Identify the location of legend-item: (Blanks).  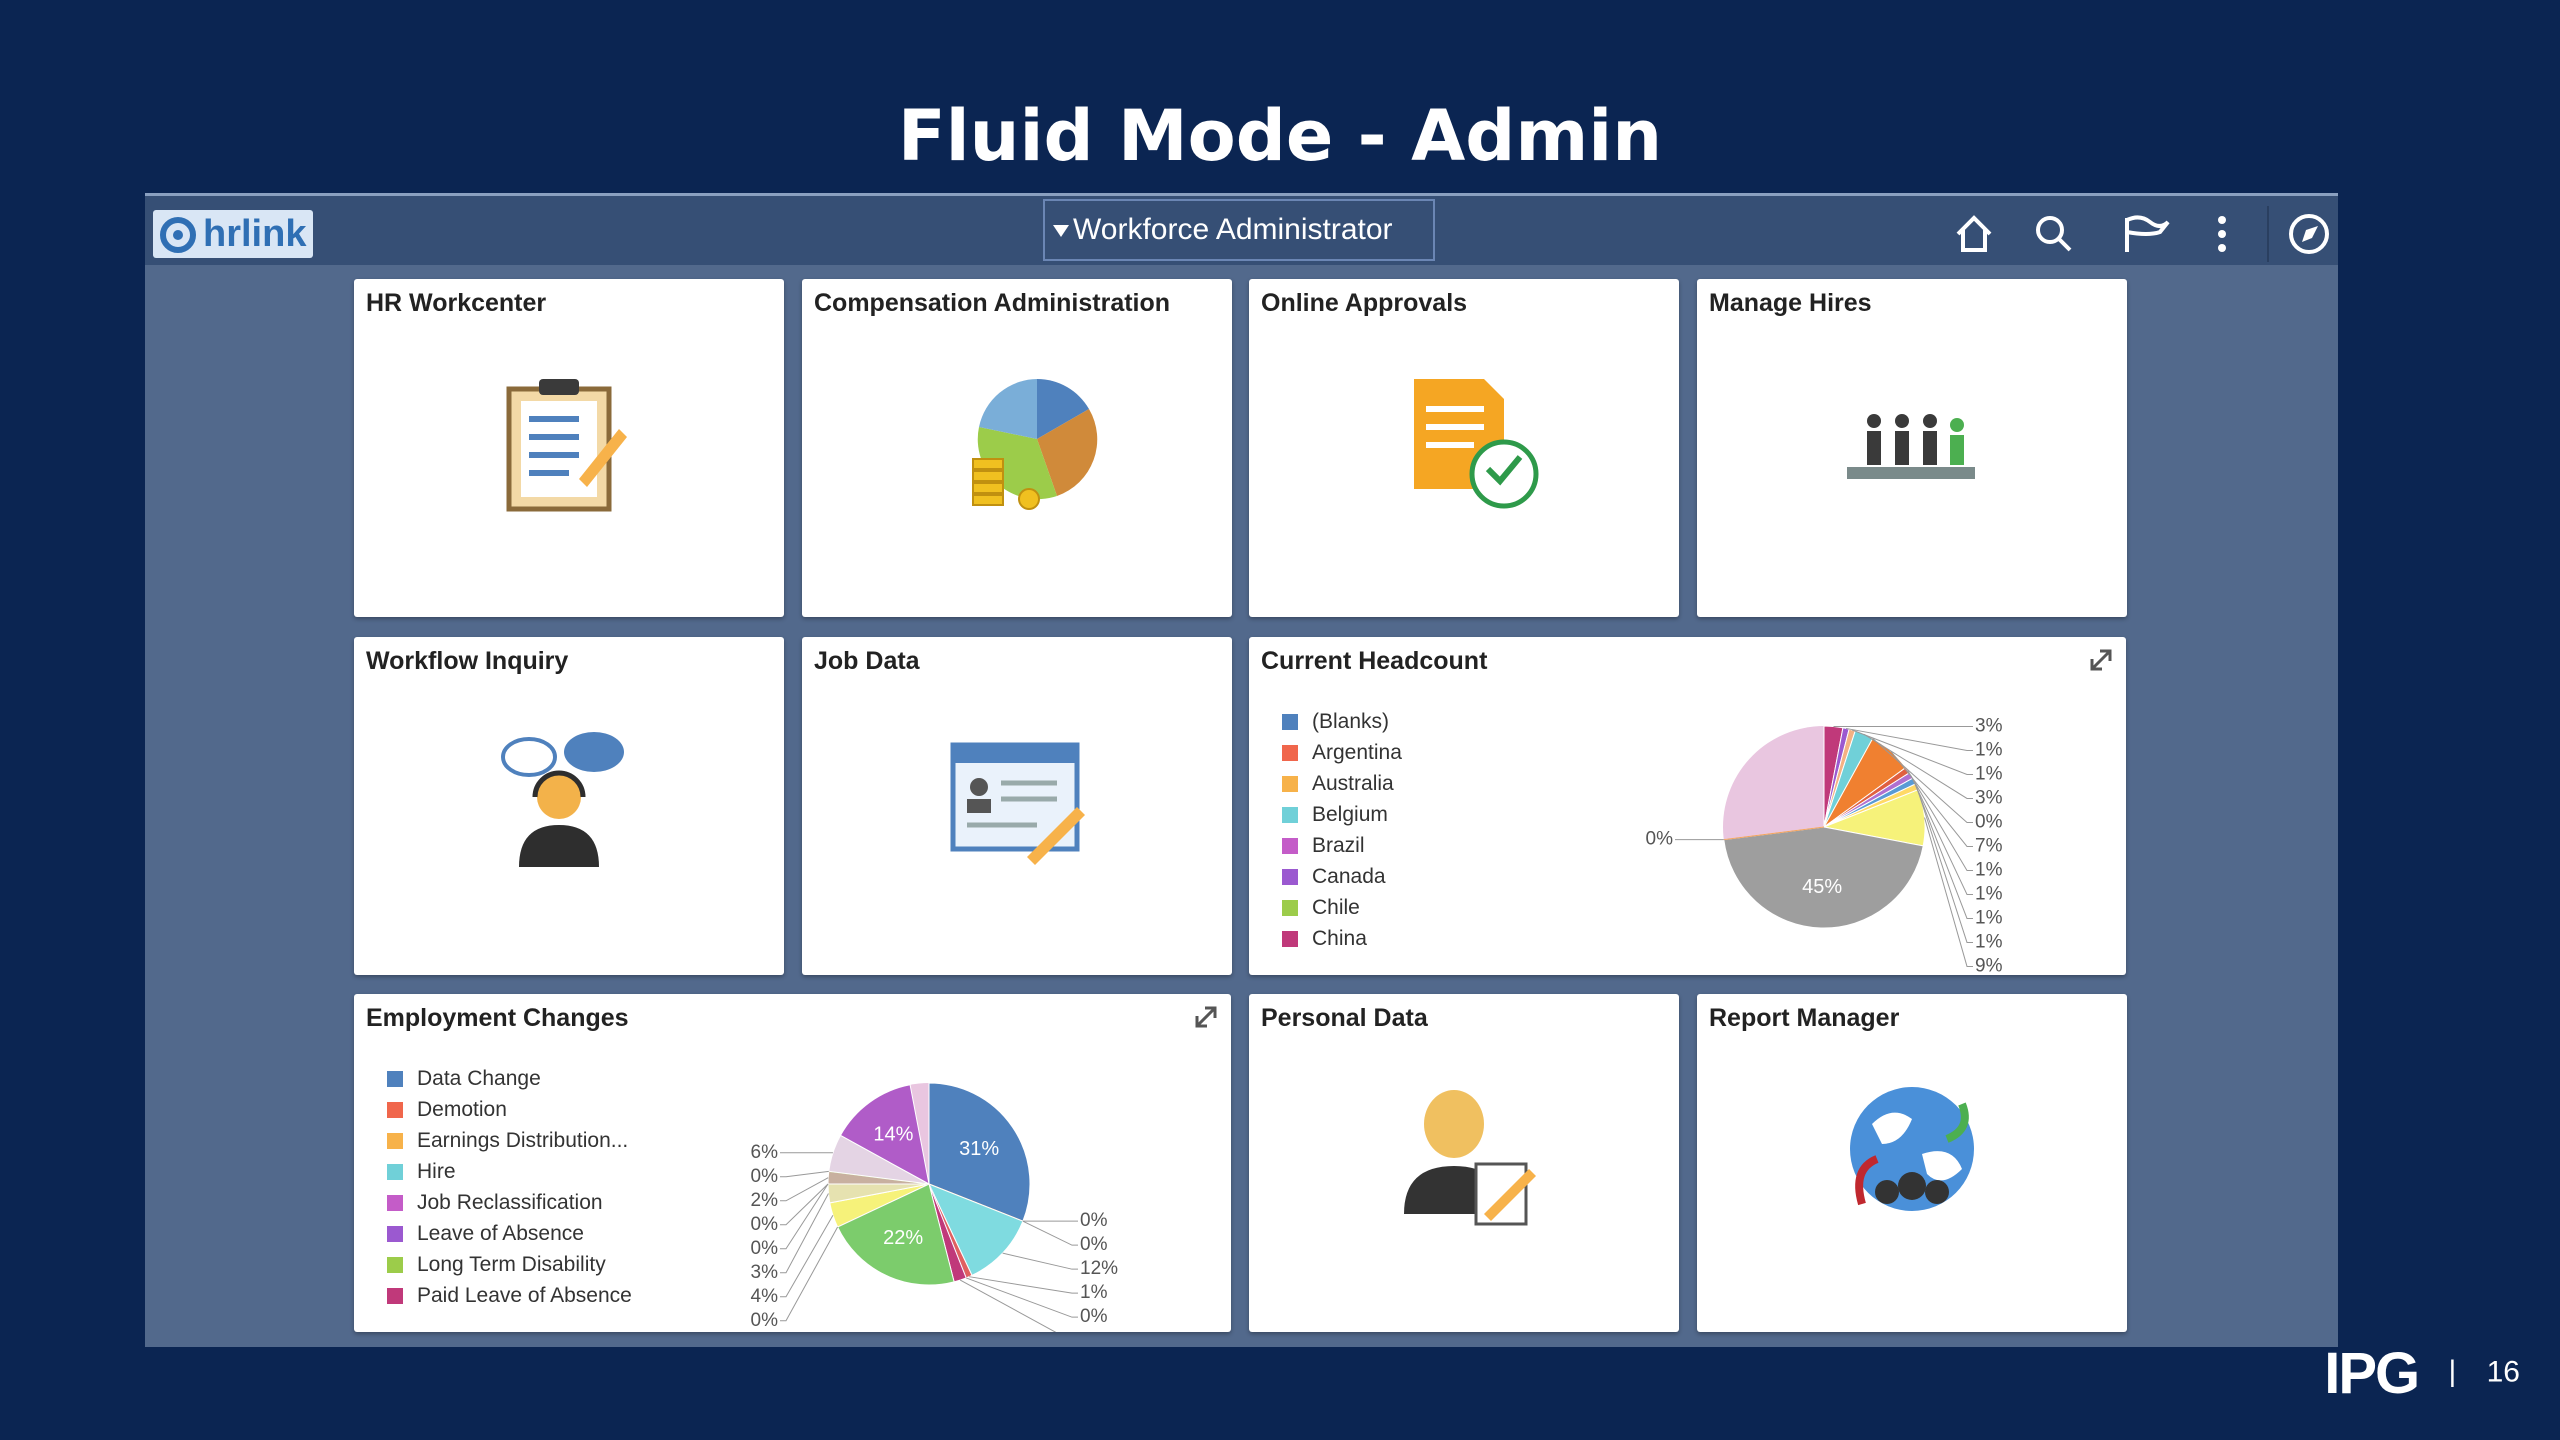
(1335, 722).